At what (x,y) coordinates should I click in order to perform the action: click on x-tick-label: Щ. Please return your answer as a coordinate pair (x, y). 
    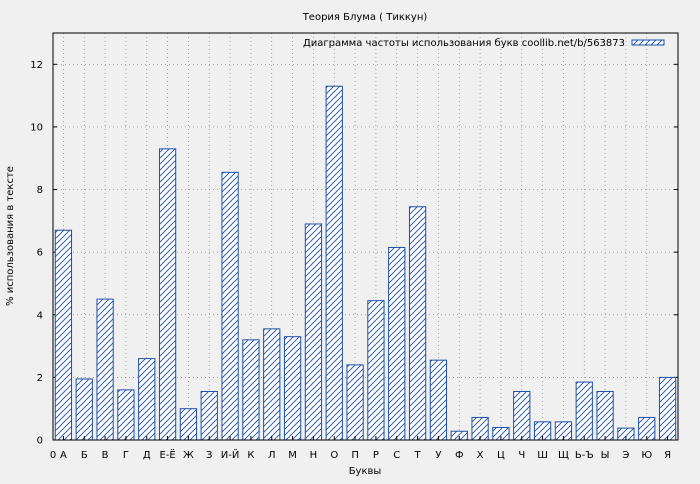
    Looking at the image, I should click on (563, 455).